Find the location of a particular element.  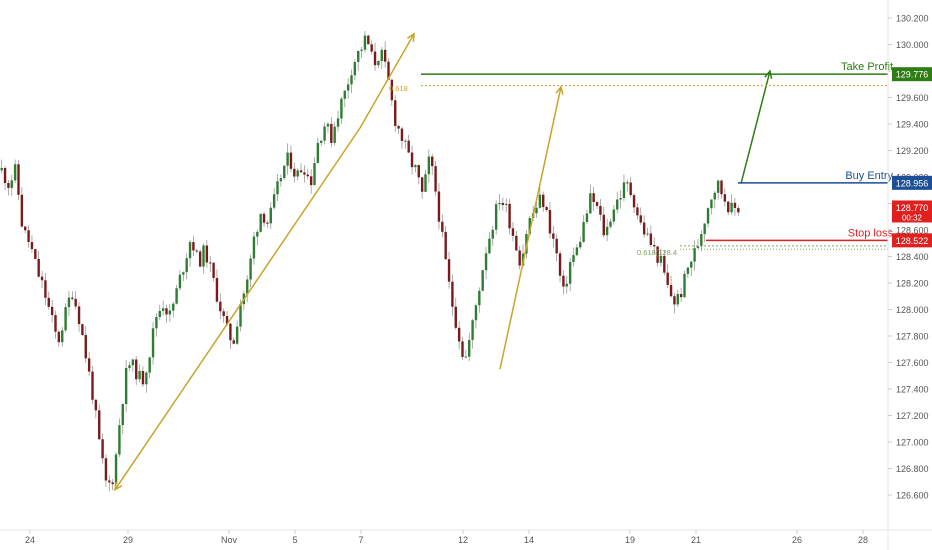

stop-loss-label: Stop loss is located at coordinates (871, 233).